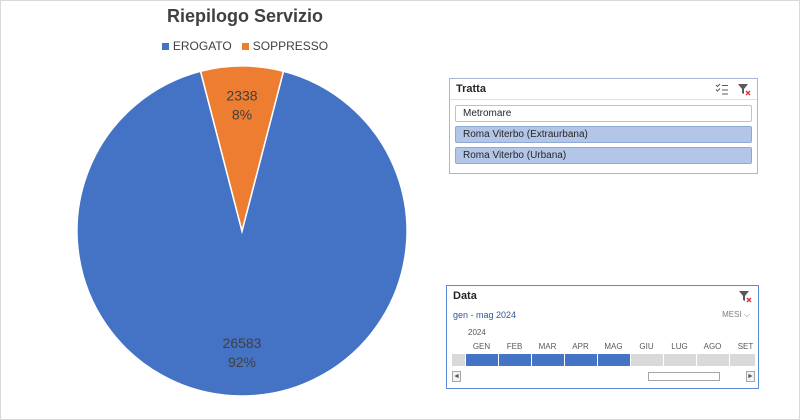 This screenshot has height=420, width=800. What do you see at coordinates (746, 314) in the screenshot?
I see `chevron-down-icon: ⌵` at bounding box center [746, 314].